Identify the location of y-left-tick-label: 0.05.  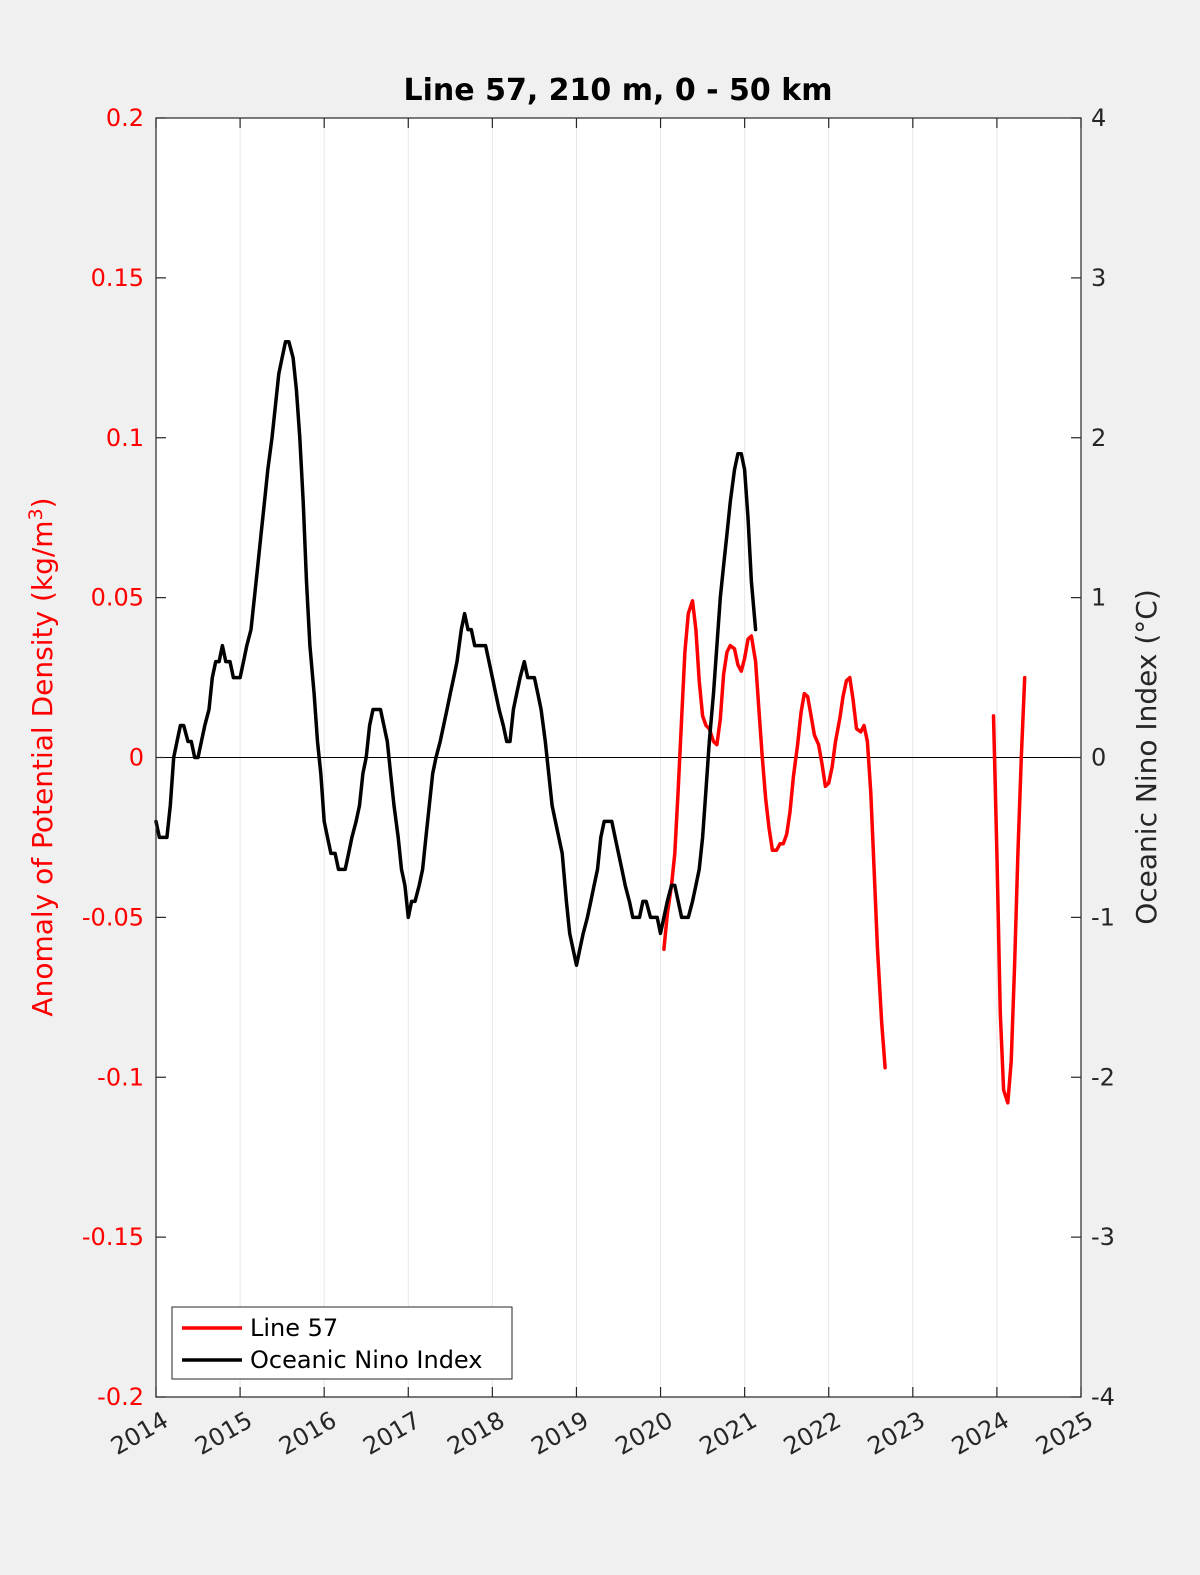
(117, 598).